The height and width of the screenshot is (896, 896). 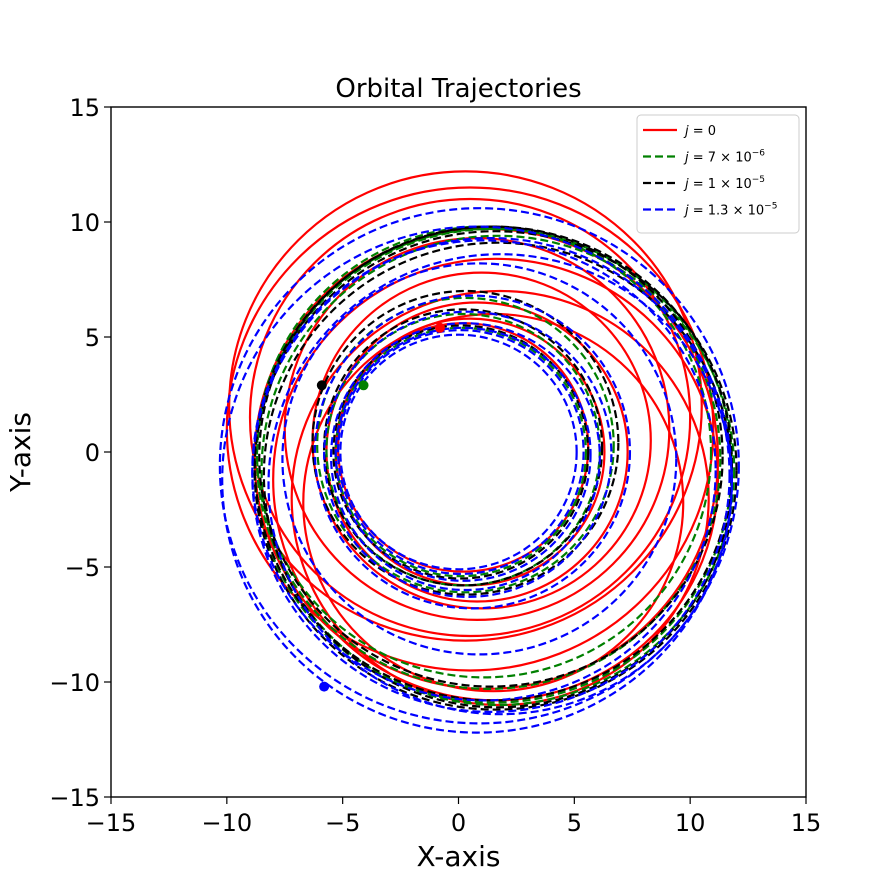 What do you see at coordinates (84, 108) in the screenshot?
I see `y-tick-label: 15` at bounding box center [84, 108].